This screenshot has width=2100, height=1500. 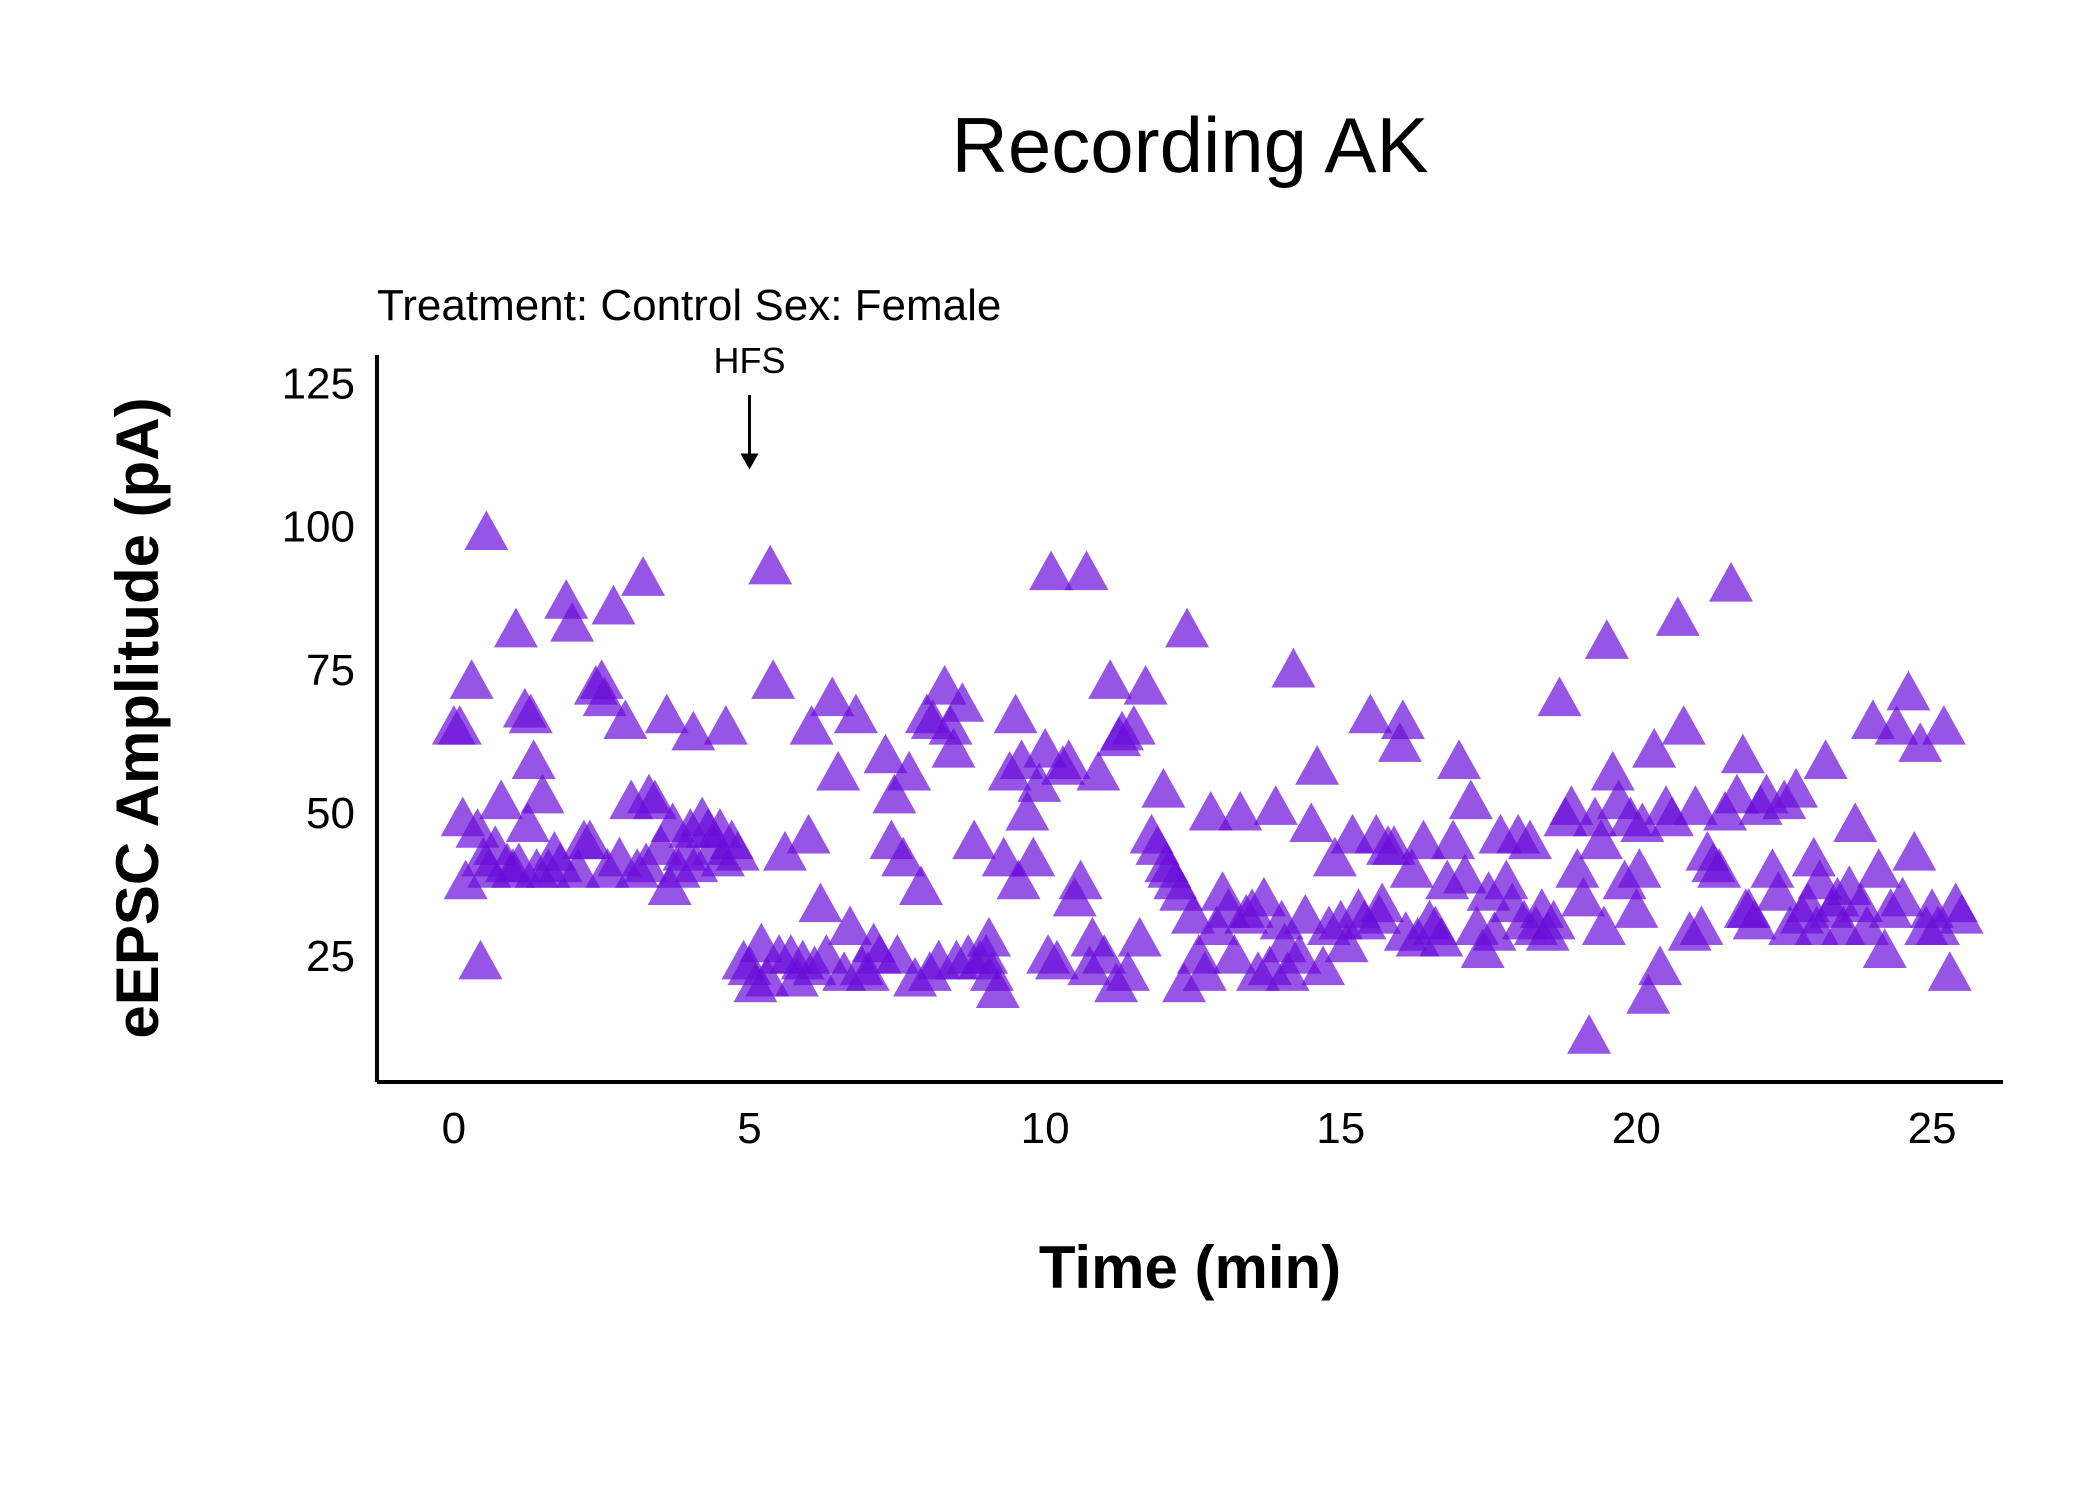 What do you see at coordinates (330, 670) in the screenshot?
I see `y-tick-label: 75` at bounding box center [330, 670].